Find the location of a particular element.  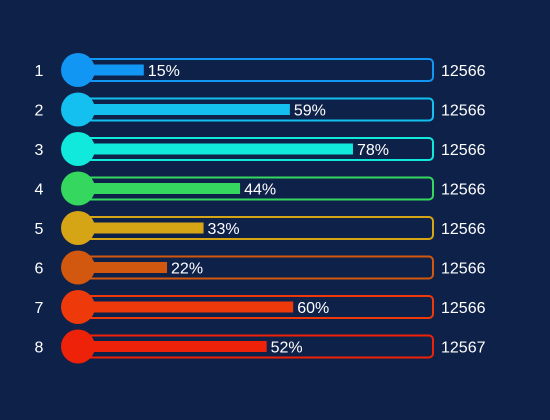

rank-label: 7 is located at coordinates (39, 308).